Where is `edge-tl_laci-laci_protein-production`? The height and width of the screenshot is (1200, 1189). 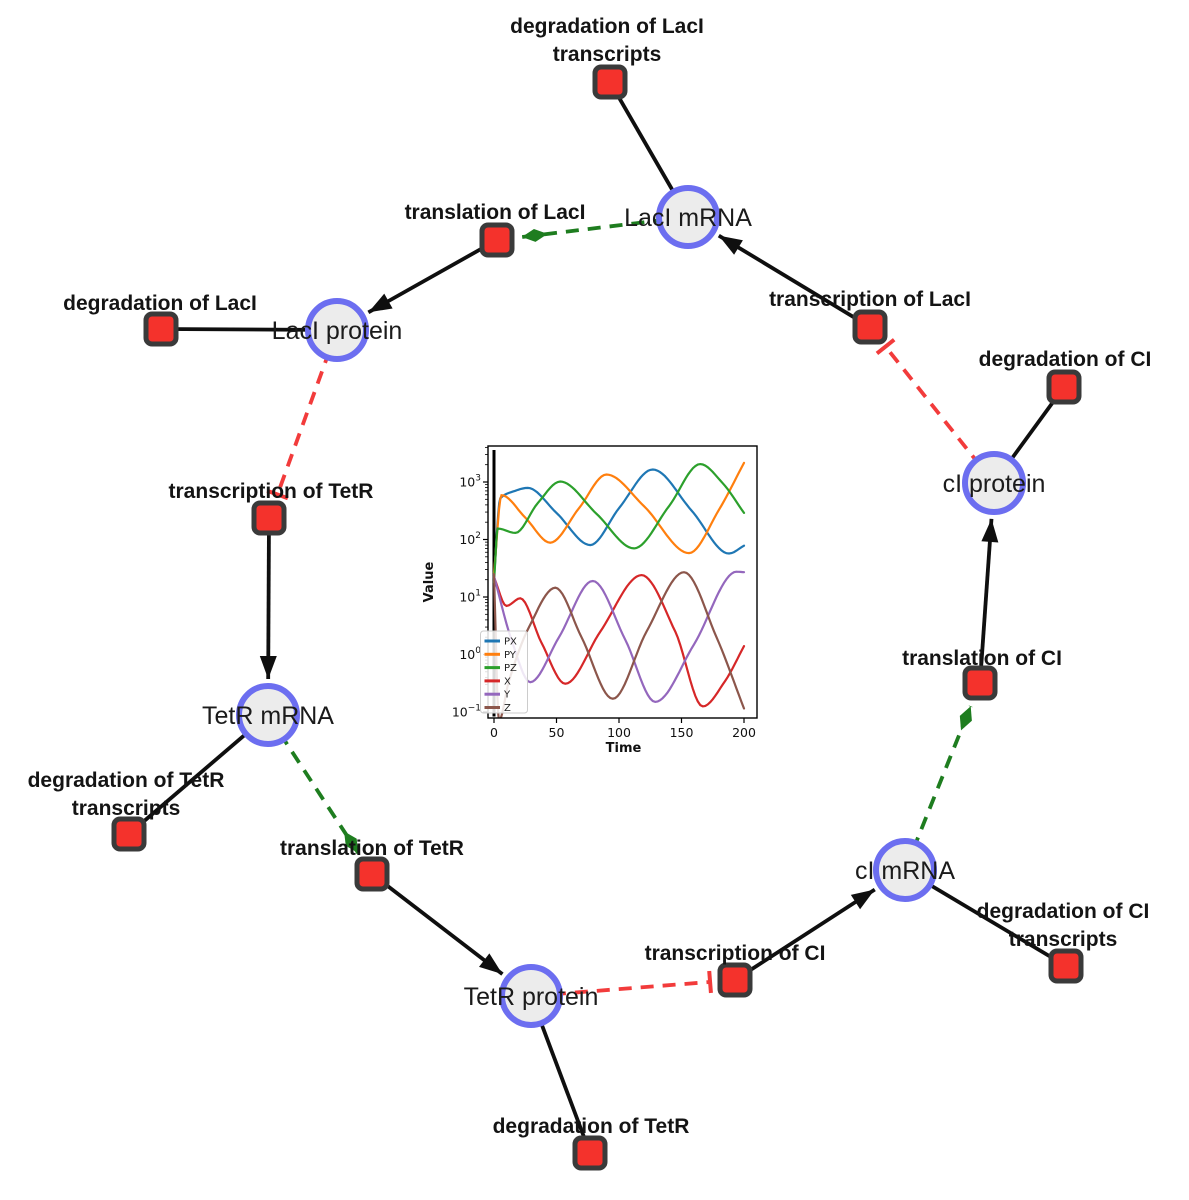
edge-tl_laci-laci_protein-production is located at coordinates (432, 276).